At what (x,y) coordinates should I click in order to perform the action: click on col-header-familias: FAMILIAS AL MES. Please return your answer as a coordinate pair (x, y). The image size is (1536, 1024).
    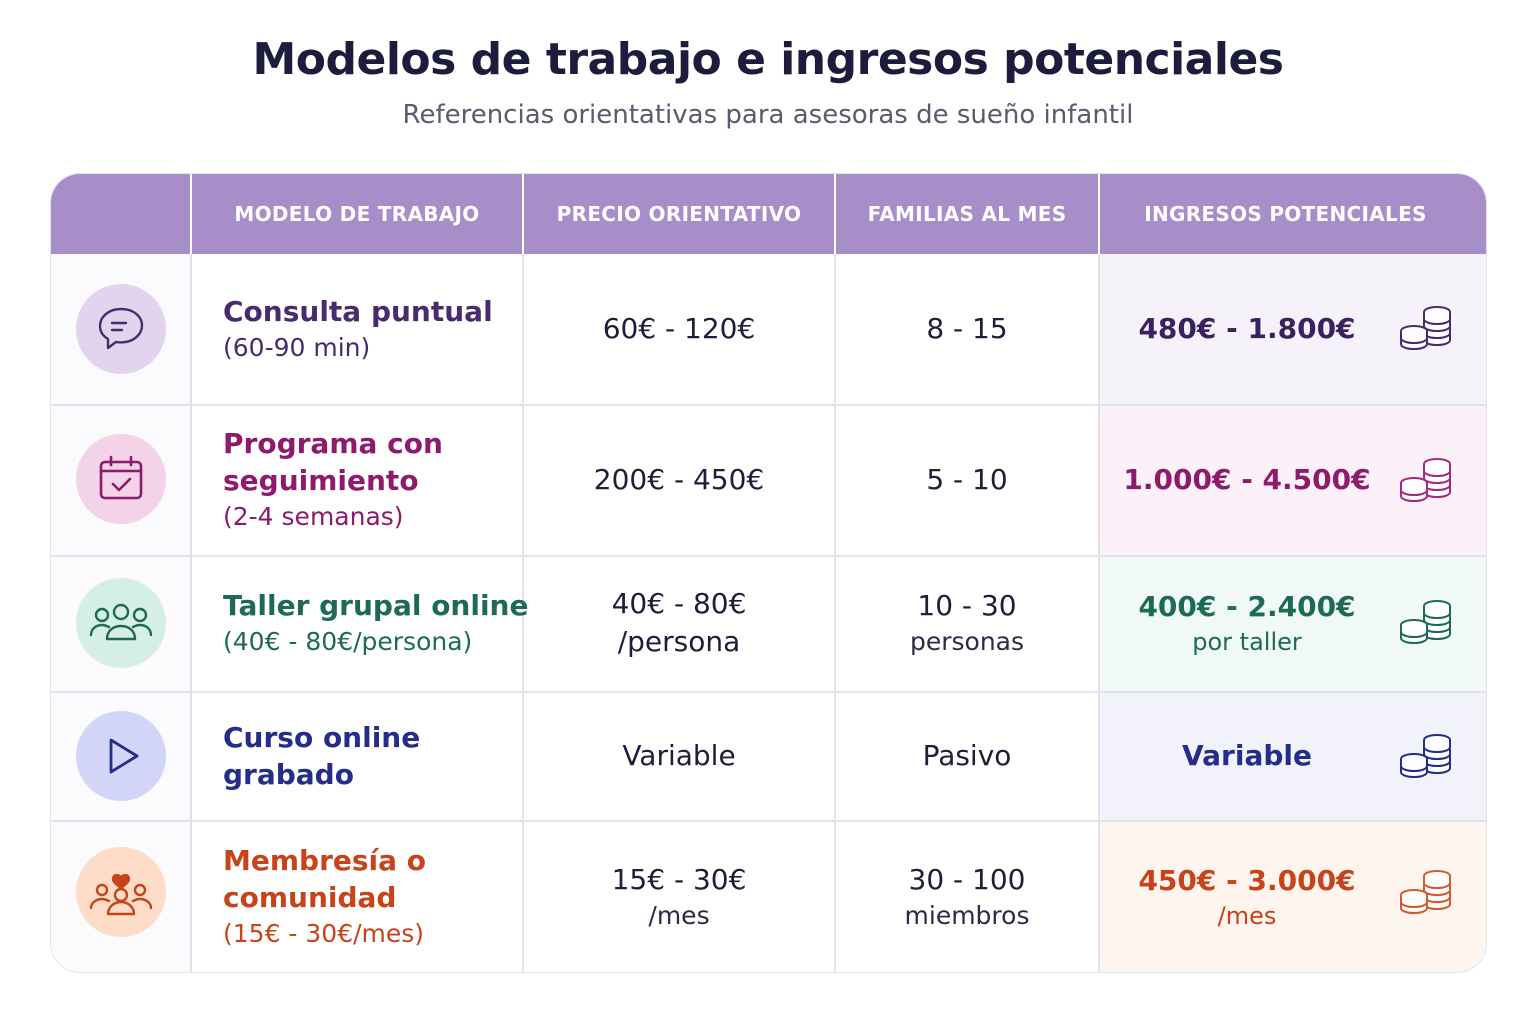
    Looking at the image, I should click on (967, 214).